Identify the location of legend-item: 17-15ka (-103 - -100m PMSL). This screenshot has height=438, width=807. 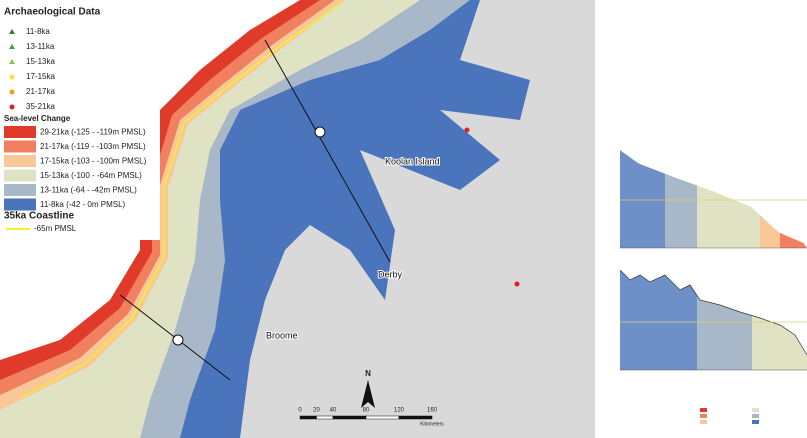
(93, 161).